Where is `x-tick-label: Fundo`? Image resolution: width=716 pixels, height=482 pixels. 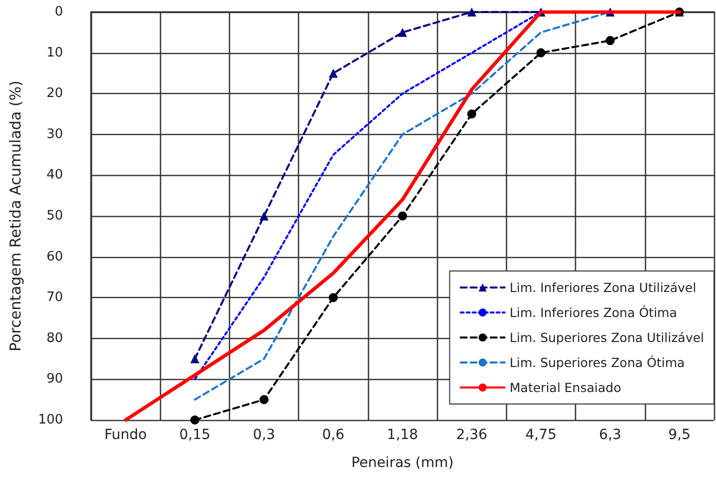
x-tick-label: Fundo is located at coordinates (125, 435).